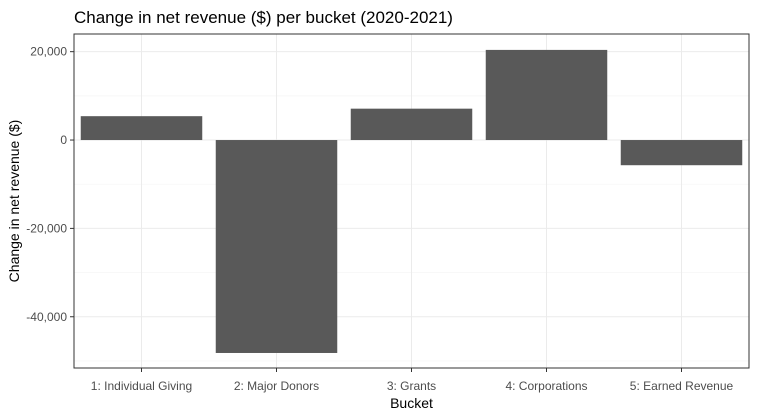  Describe the element at coordinates (46, 228) in the screenshot. I see `y-tick-label: -20,000` at that location.